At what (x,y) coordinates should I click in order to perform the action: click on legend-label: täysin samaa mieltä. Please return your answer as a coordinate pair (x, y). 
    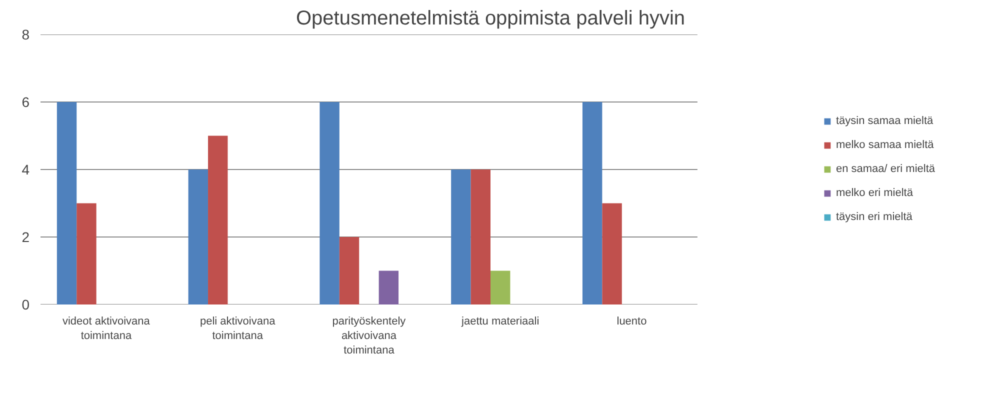
    Looking at the image, I should click on (885, 121).